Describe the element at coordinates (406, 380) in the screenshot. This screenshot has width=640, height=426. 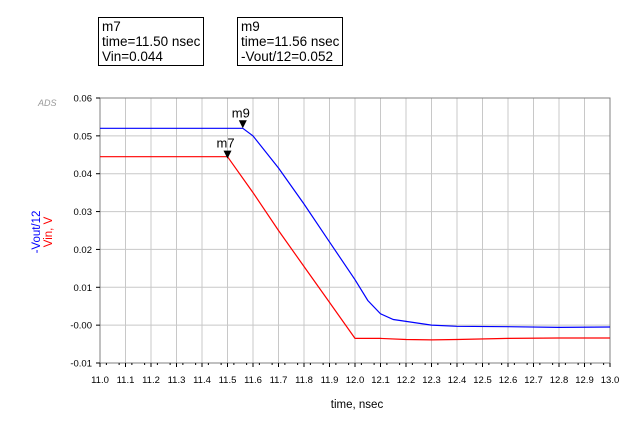
I see `x-tick-label: 12.2` at that location.